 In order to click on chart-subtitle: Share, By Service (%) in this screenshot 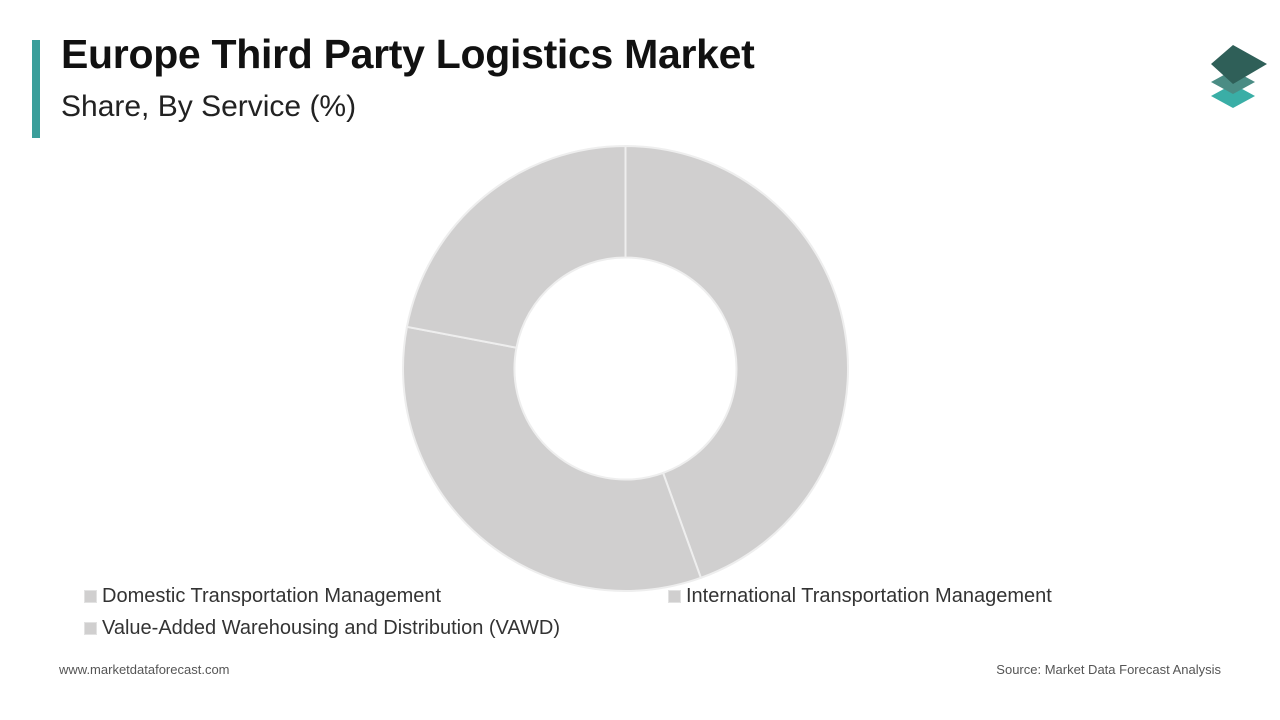, I will do `click(209, 106)`.